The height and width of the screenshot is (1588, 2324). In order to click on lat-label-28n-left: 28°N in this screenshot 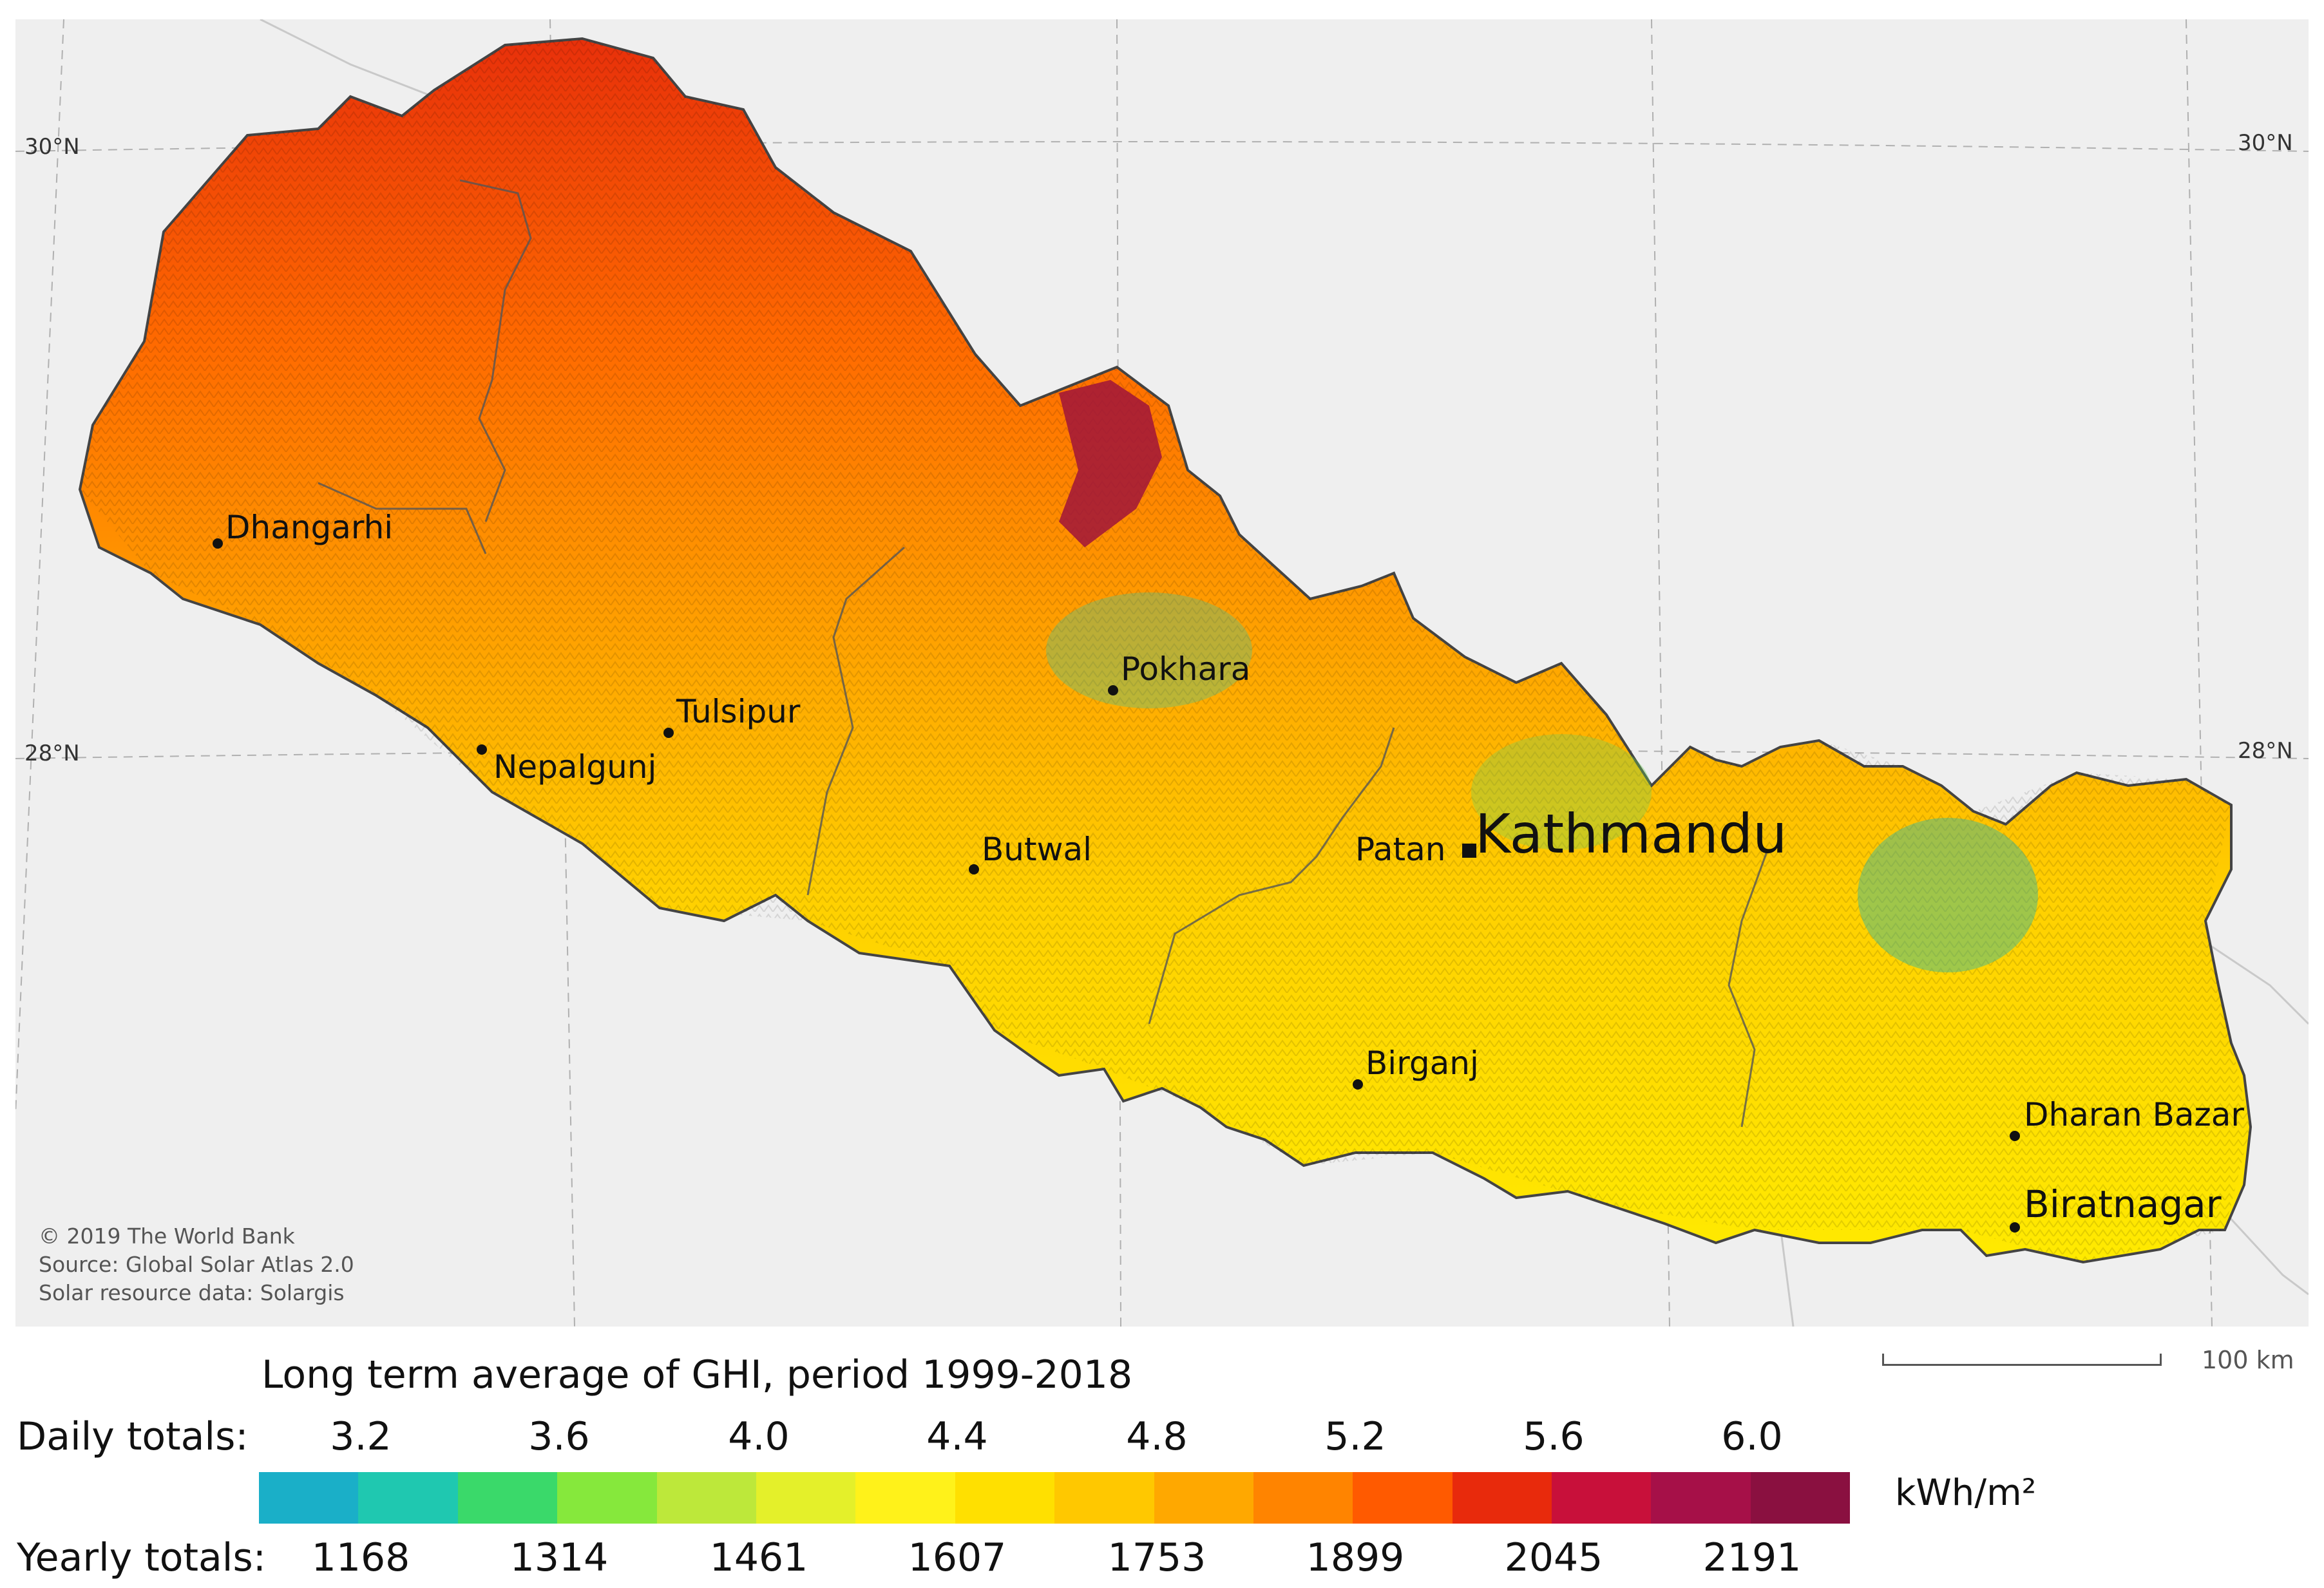, I will do `click(52, 753)`.